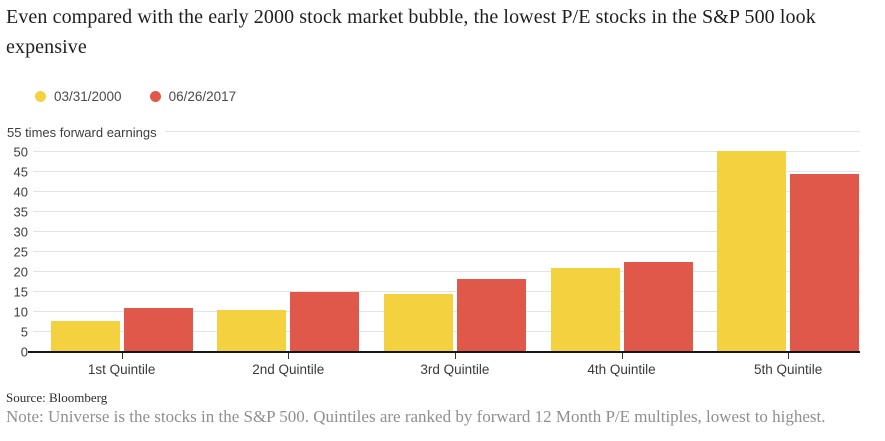 This screenshot has width=885, height=441. What do you see at coordinates (252, 330) in the screenshot?
I see `bar-03-31-2000-2nd-quintile` at bounding box center [252, 330].